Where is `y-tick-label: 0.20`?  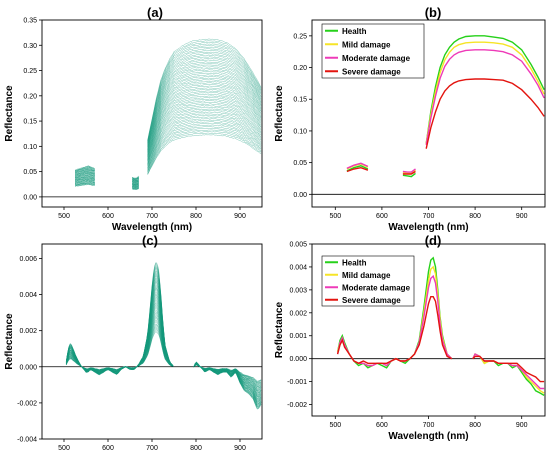 y-tick-label: 0.20 is located at coordinates (30, 96).